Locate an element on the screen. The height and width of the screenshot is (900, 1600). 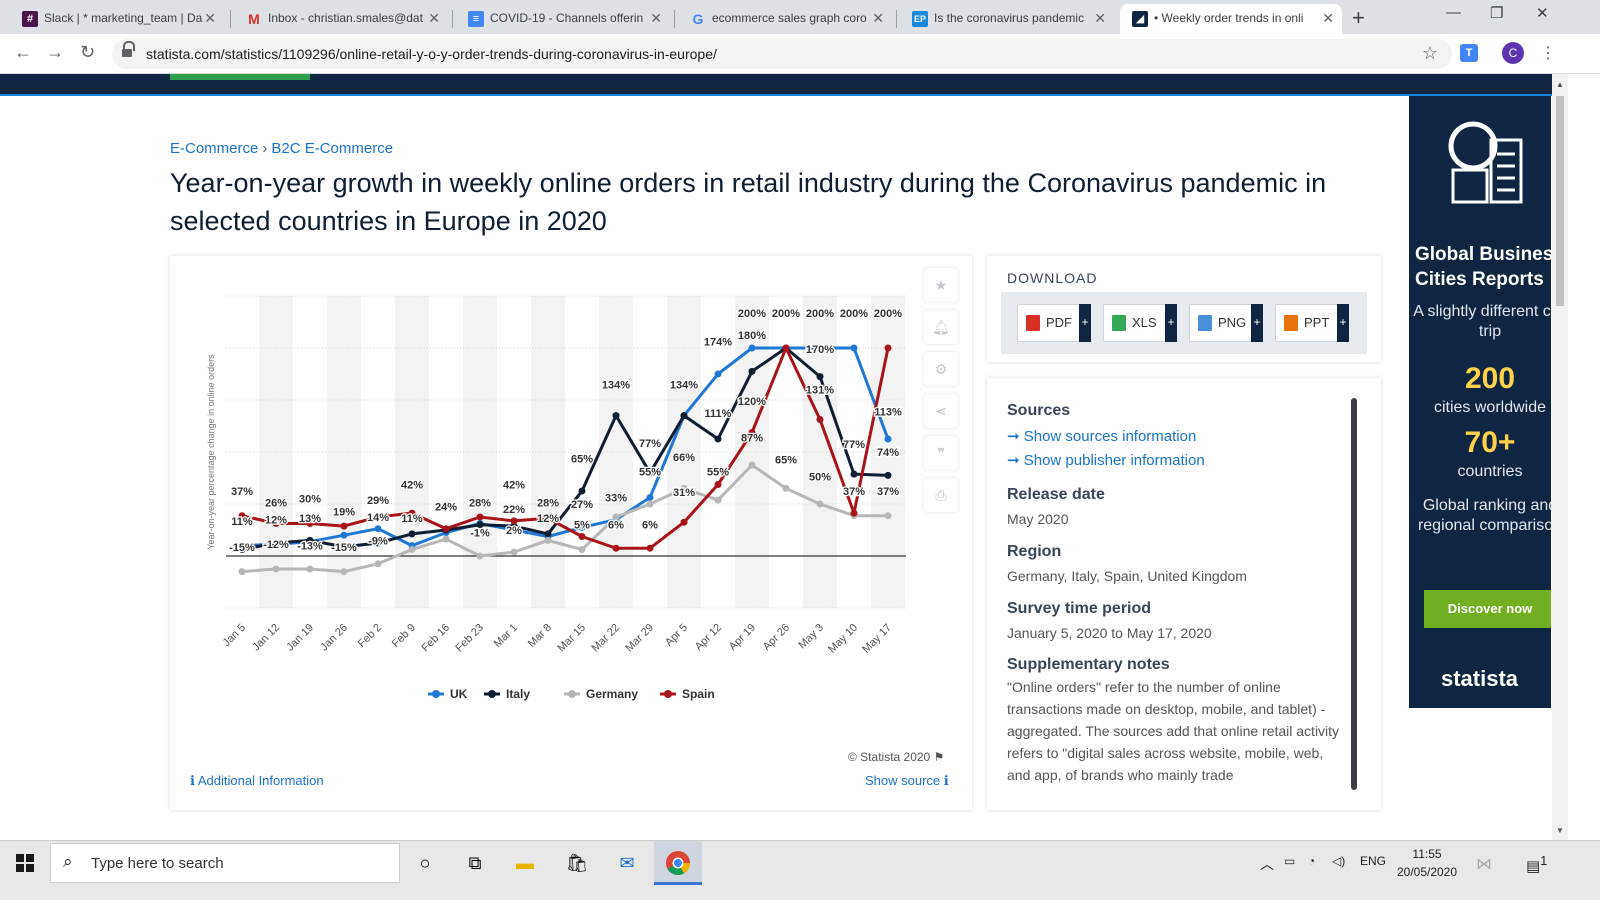
browser-menu-icon: ⋮ is located at coordinates (1548, 53).